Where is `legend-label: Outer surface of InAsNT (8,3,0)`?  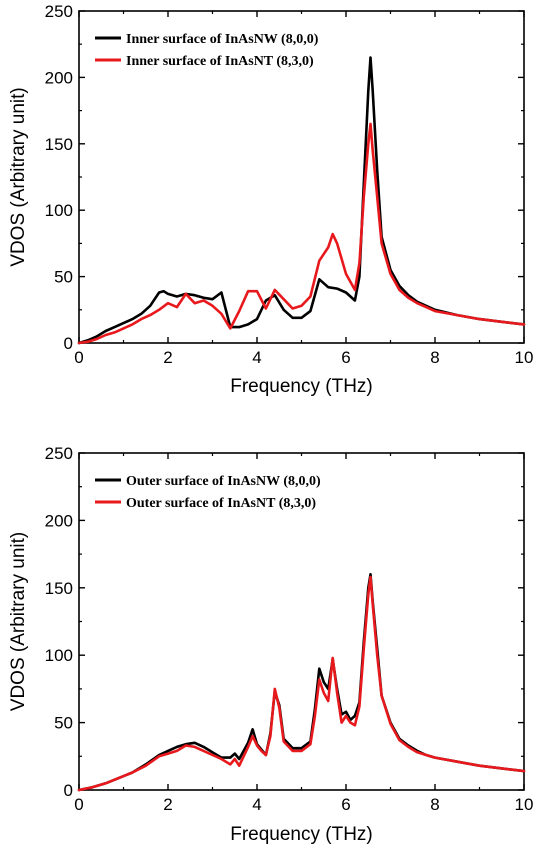
legend-label: Outer surface of InAsNT (8,3,0) is located at coordinates (221, 503).